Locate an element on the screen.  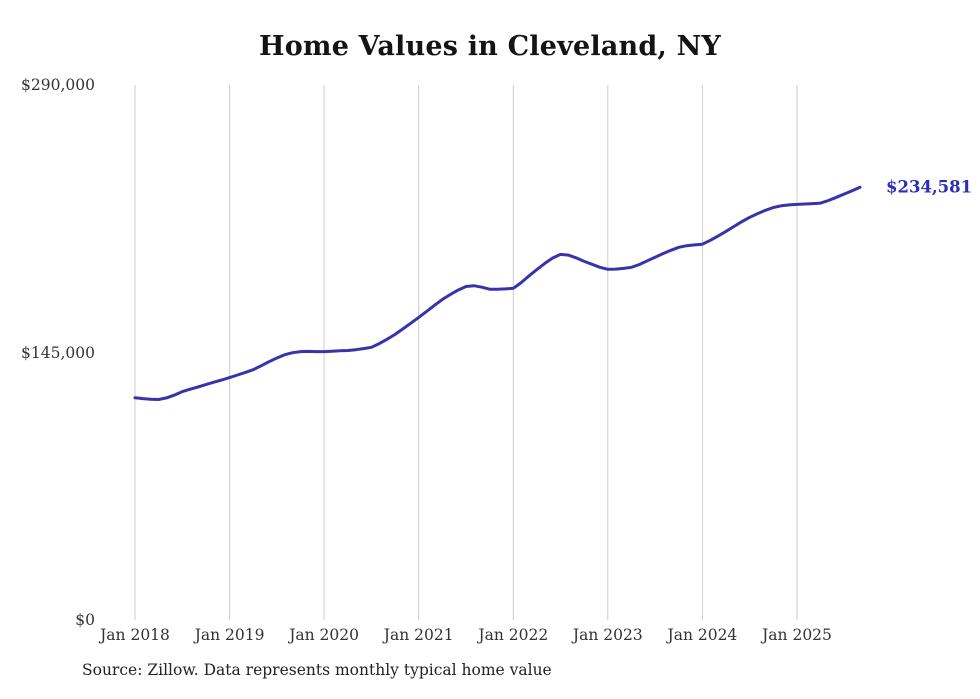
x-axis-tick-label: Jan 2020 is located at coordinates (324, 635).